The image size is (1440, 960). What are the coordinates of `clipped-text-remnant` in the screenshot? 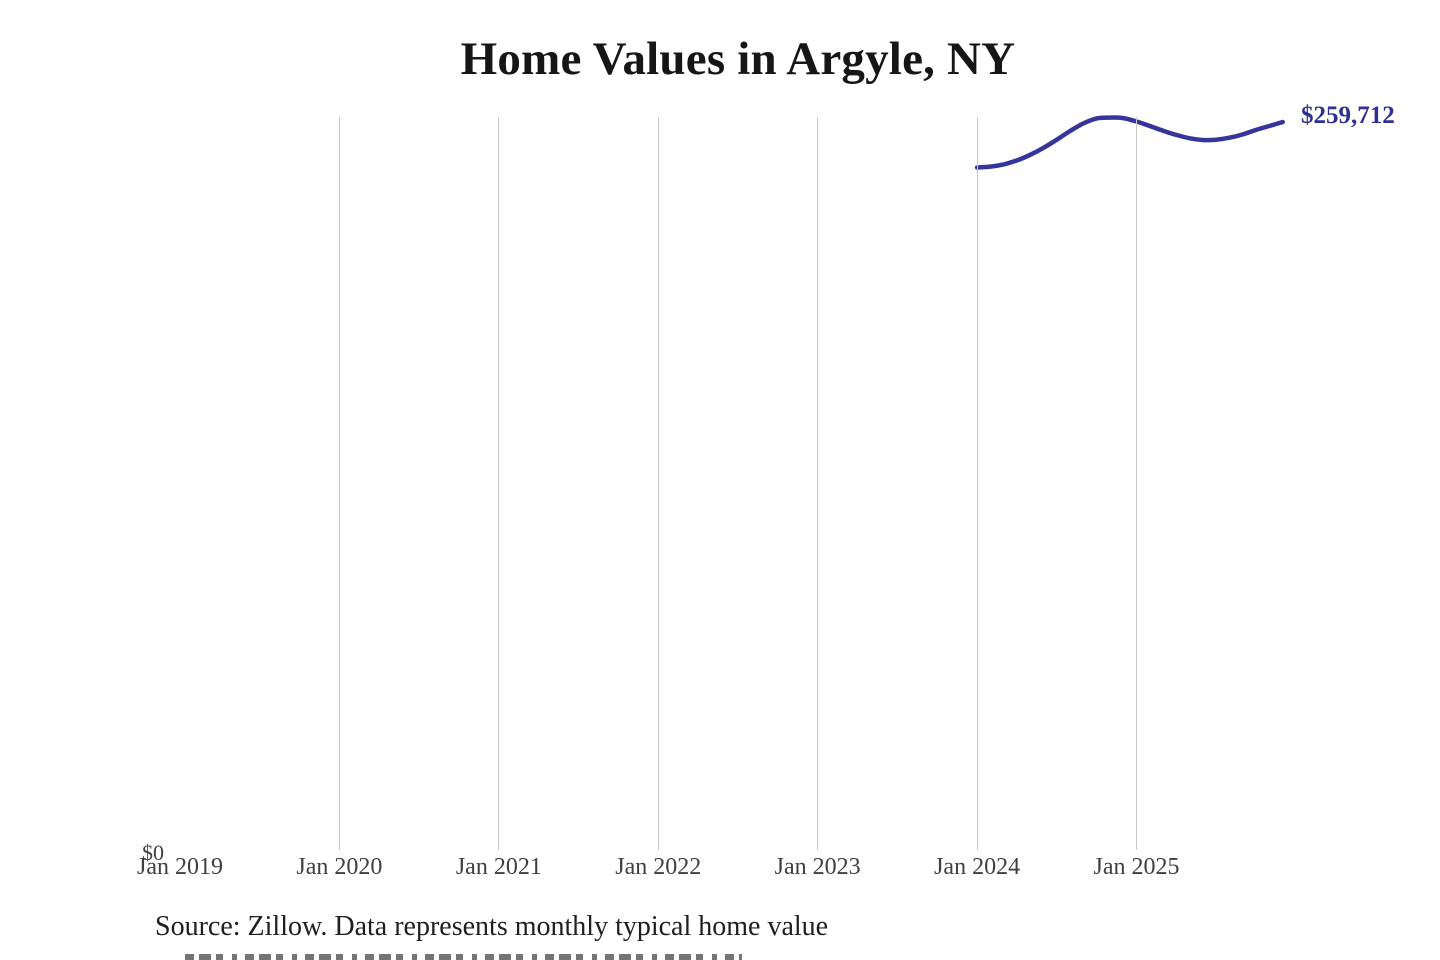 It's located at (463, 957).